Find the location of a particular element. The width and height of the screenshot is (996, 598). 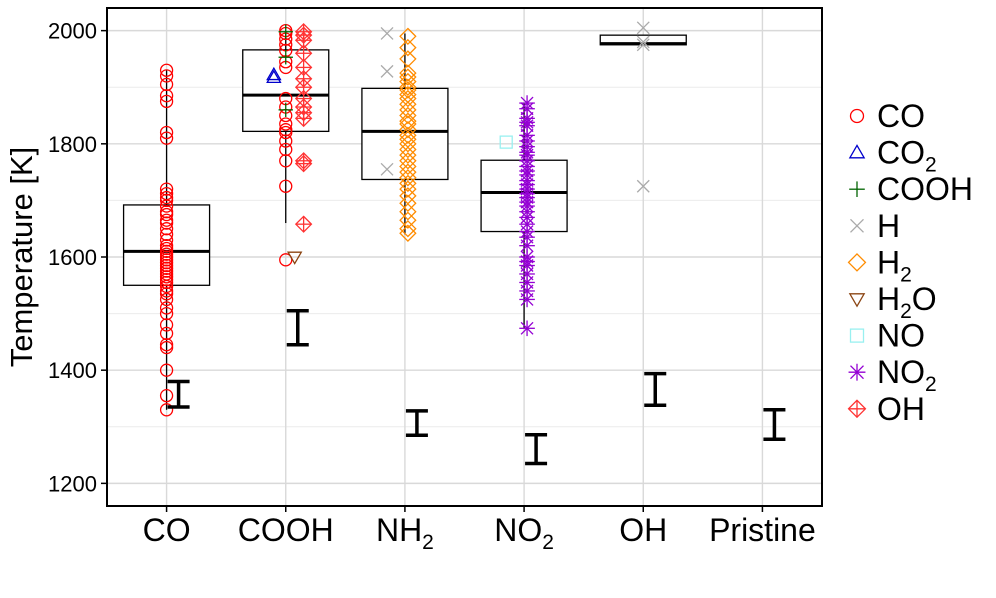

y-tick-label: 1800 is located at coordinates (72, 144).